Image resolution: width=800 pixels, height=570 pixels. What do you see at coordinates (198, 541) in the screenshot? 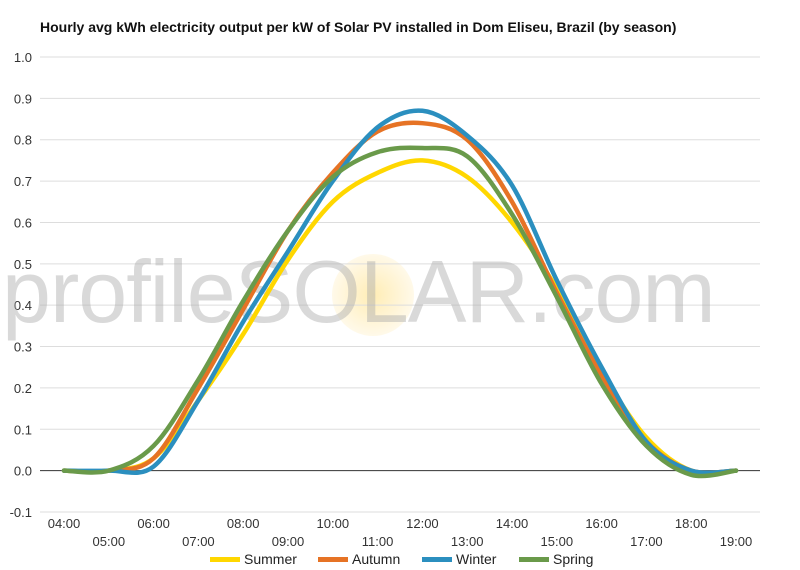
I see `x-tick-label: 07:00` at bounding box center [198, 541].